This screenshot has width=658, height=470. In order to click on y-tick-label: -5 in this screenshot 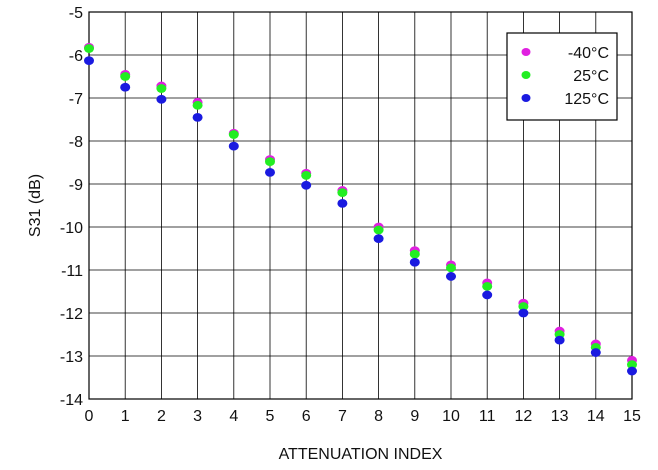, I will do `click(76, 13)`.